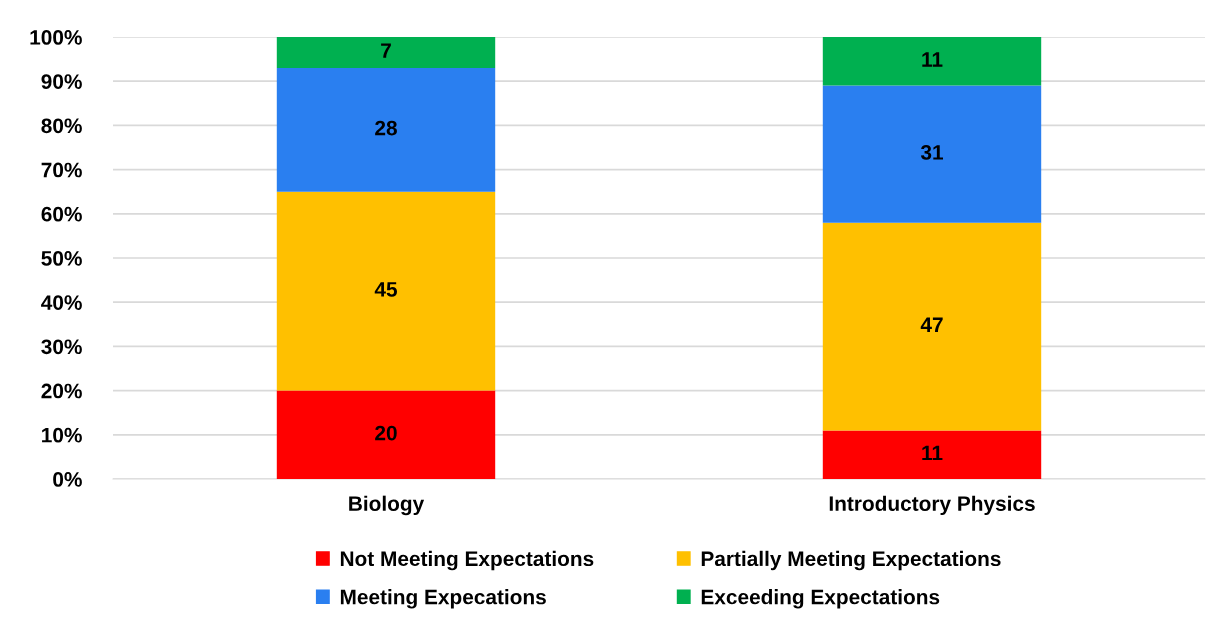 The image size is (1226, 634). What do you see at coordinates (61, 302) in the screenshot?
I see `y-tick-label: 40%` at bounding box center [61, 302].